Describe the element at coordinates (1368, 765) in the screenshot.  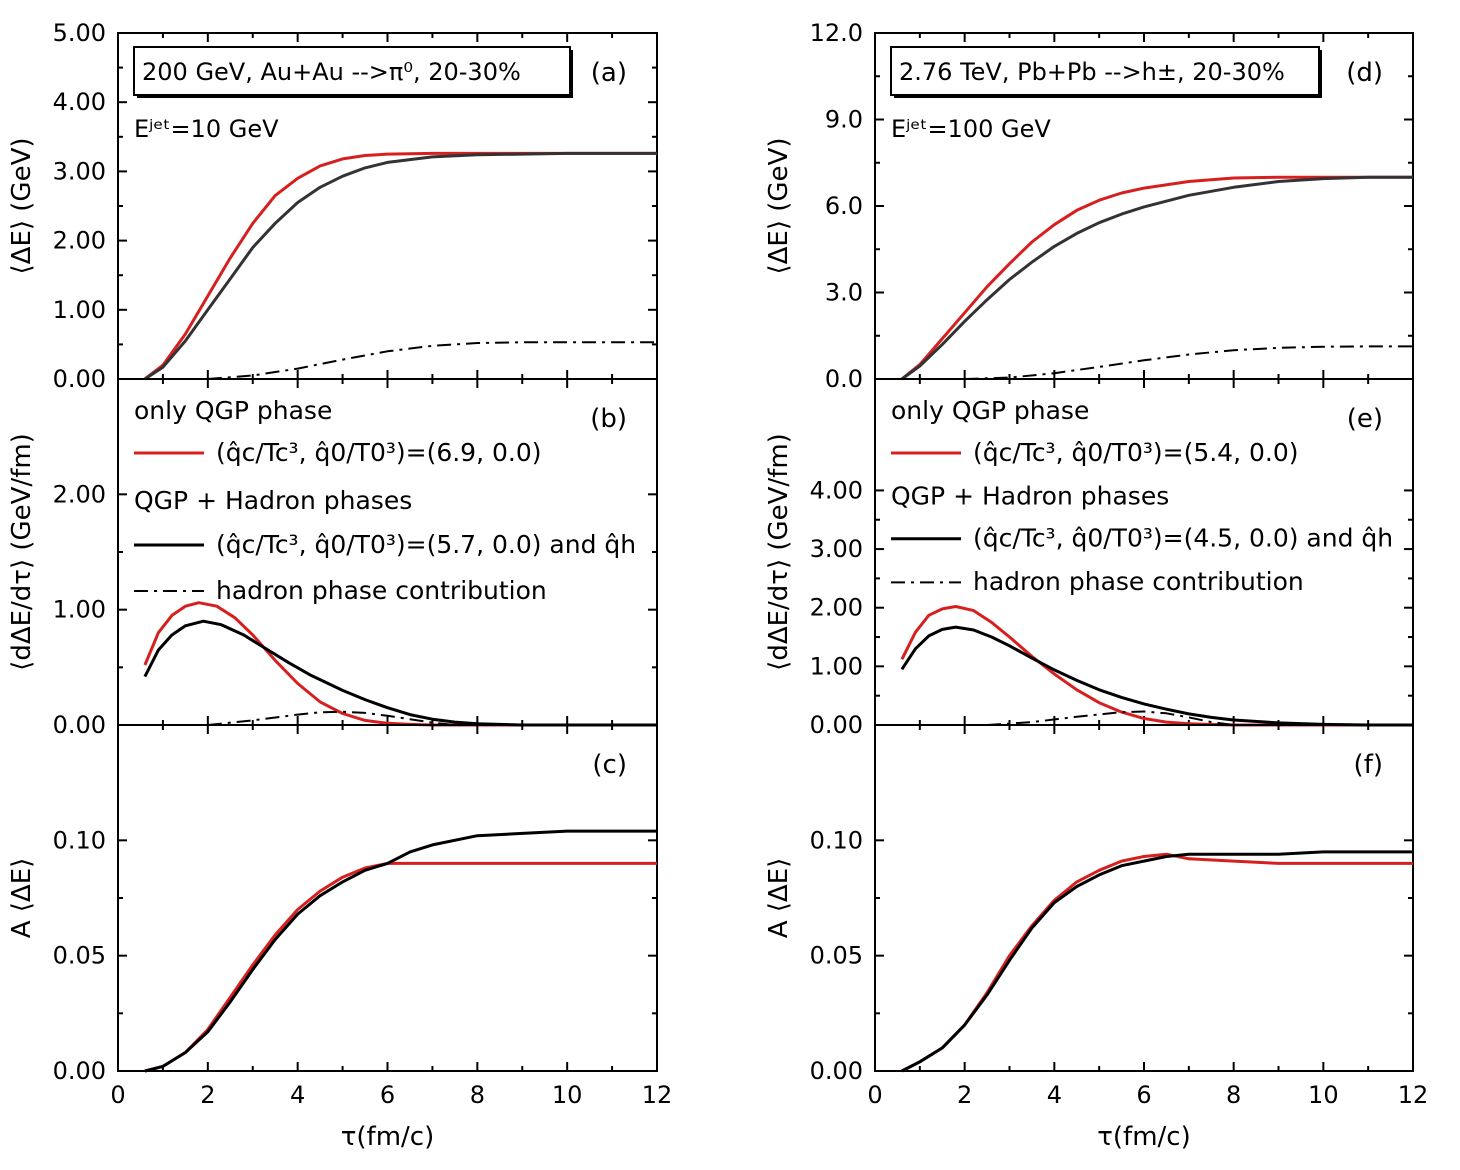
I see `panel-label: (f)` at that location.